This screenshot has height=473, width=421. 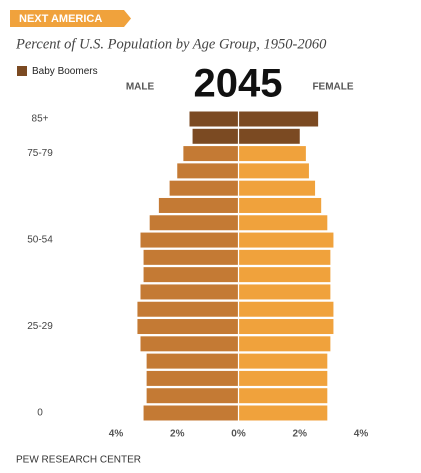 What do you see at coordinates (40, 153) in the screenshot?
I see `y-tick-label: 75-79` at bounding box center [40, 153].